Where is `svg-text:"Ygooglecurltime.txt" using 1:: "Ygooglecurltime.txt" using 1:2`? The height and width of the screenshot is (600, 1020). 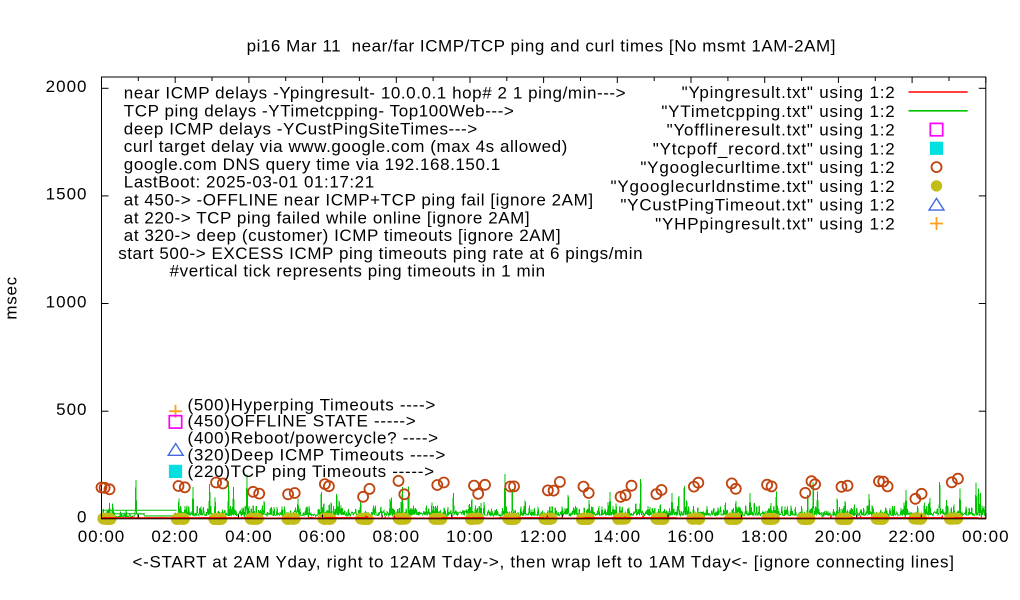
svg-text:"Ygooglecurltime.txt" using 1:: "Ygooglecurltime.txt" using 1:2 is located at coordinates (767, 167).